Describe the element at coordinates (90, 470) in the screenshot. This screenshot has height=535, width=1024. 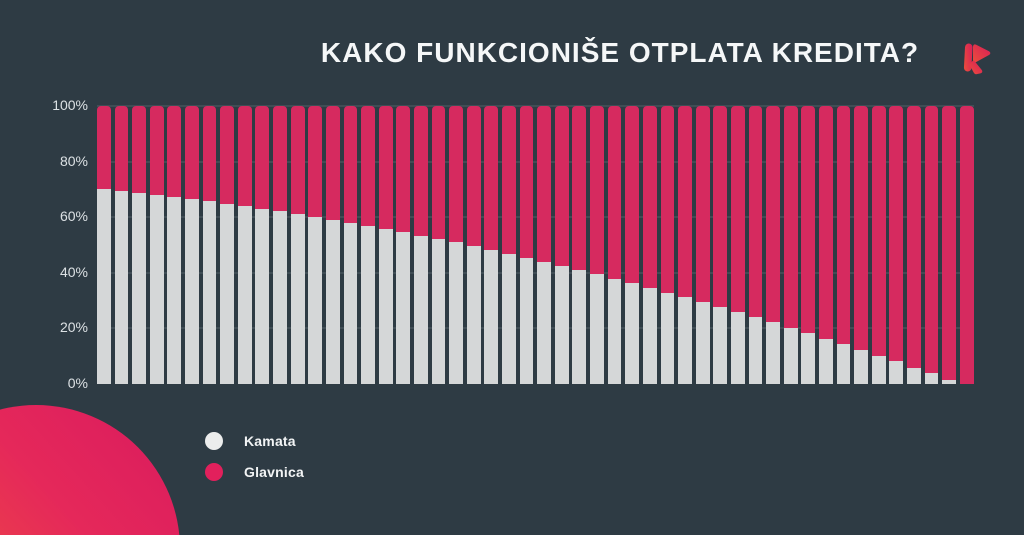
I see `decorative-gradient-circle` at that location.